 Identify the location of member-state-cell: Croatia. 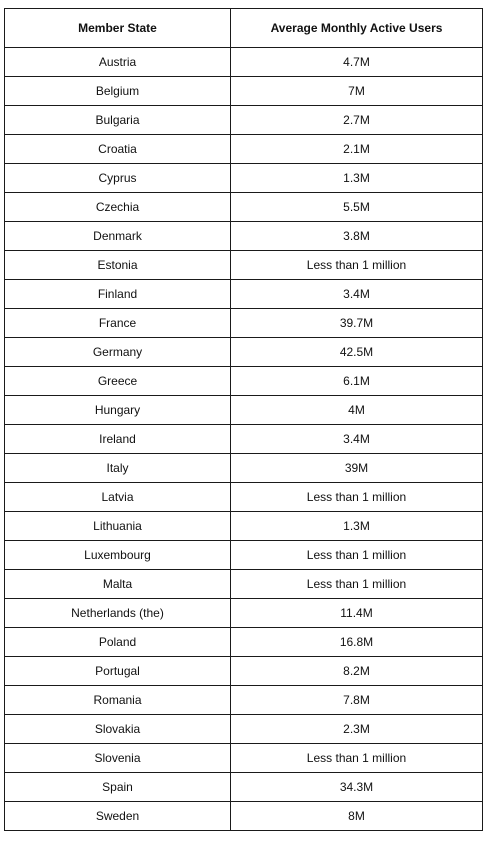
(117, 149).